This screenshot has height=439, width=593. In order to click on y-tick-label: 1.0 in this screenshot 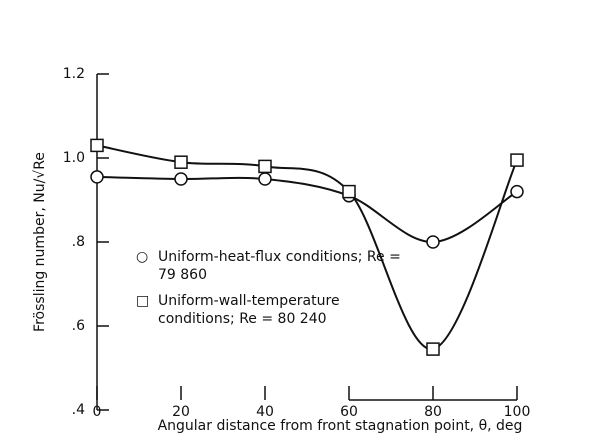, I will do `click(74, 158)`.